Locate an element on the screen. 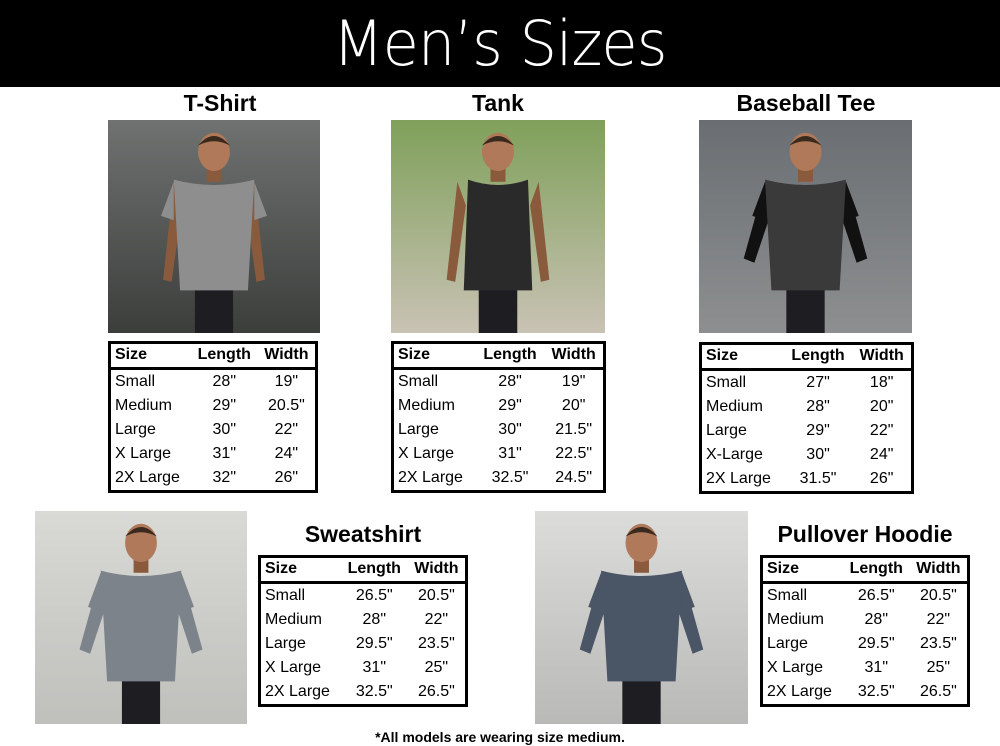 This screenshot has width=1000, height=746. length-cell: 26.5" is located at coordinates (374, 595).